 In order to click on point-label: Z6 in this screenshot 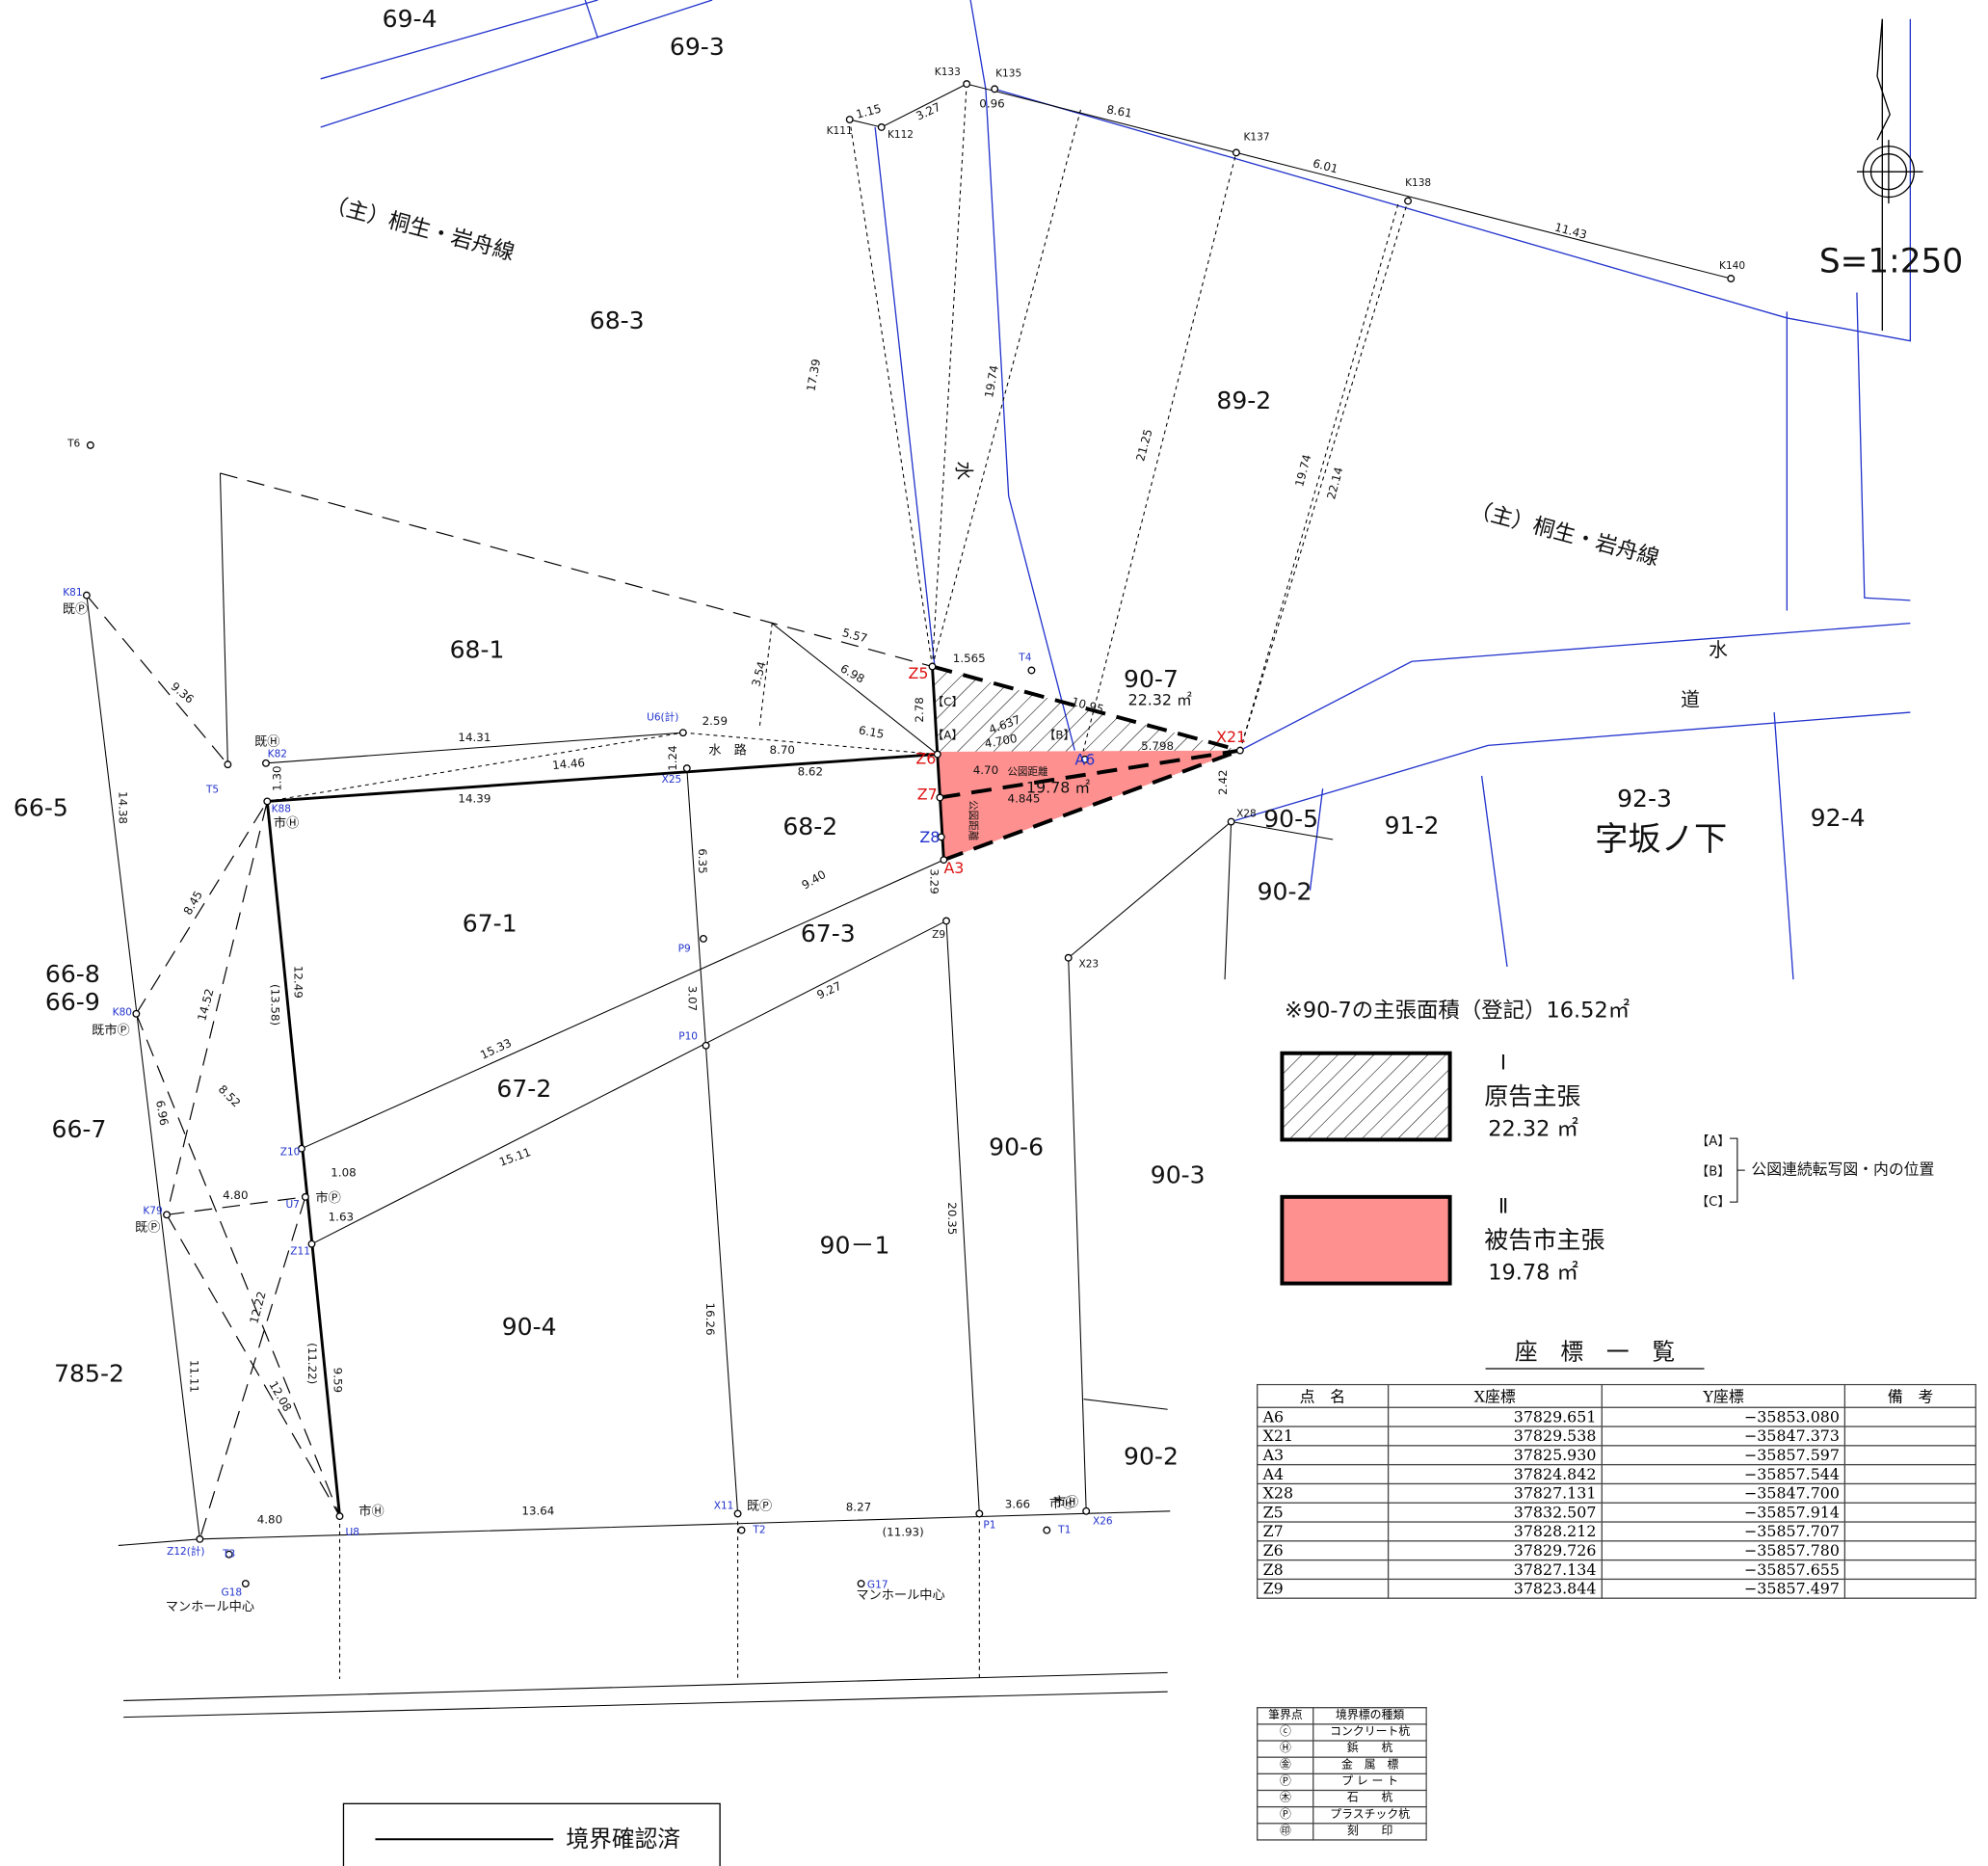, I will do `click(925, 758)`.